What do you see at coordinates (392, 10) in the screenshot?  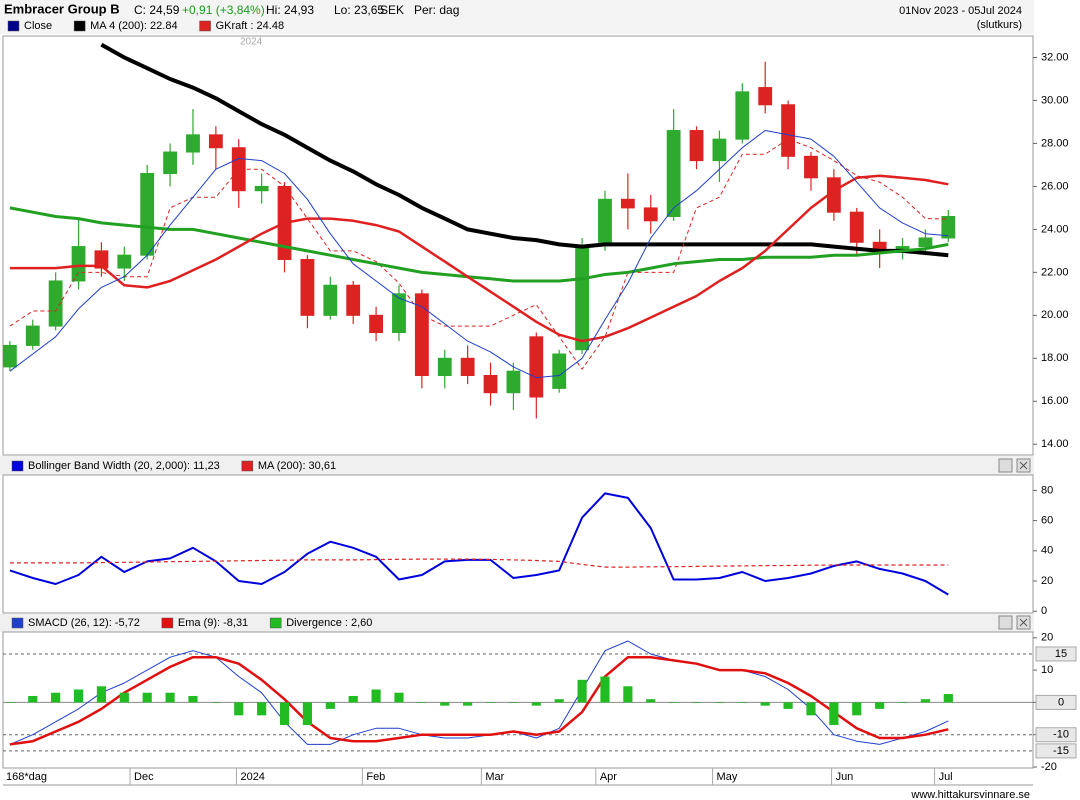 I see `currency: SEK` at bounding box center [392, 10].